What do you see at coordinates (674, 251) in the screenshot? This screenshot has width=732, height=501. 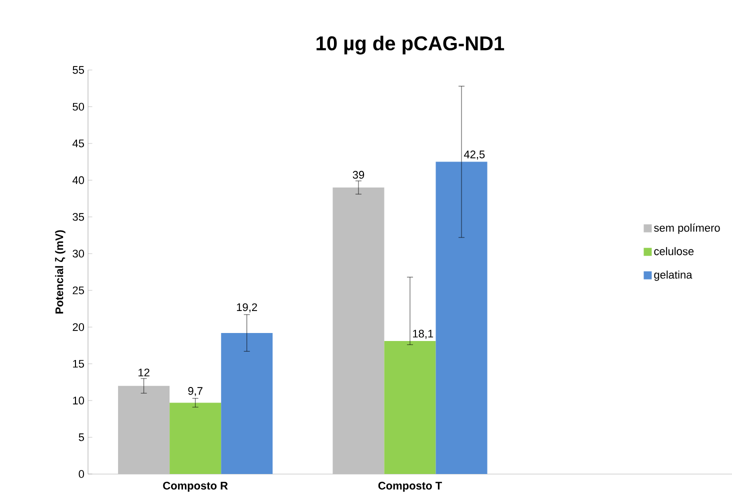 I see `legend-label: celulose` at bounding box center [674, 251].